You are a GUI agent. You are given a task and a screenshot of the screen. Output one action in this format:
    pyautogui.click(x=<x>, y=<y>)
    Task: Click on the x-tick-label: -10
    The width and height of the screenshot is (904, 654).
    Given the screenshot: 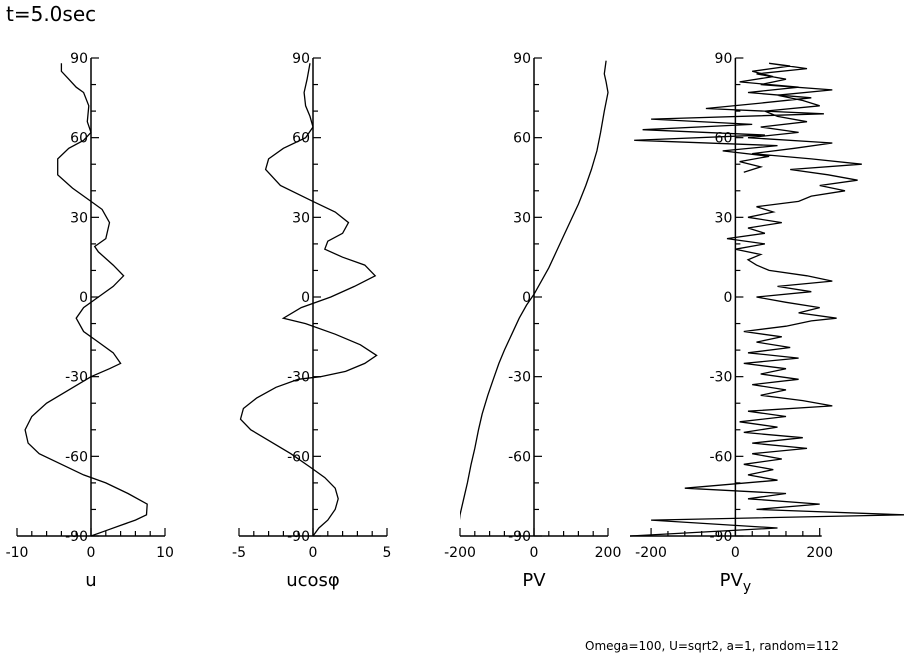 What is the action you would take?
    pyautogui.click(x=17, y=553)
    